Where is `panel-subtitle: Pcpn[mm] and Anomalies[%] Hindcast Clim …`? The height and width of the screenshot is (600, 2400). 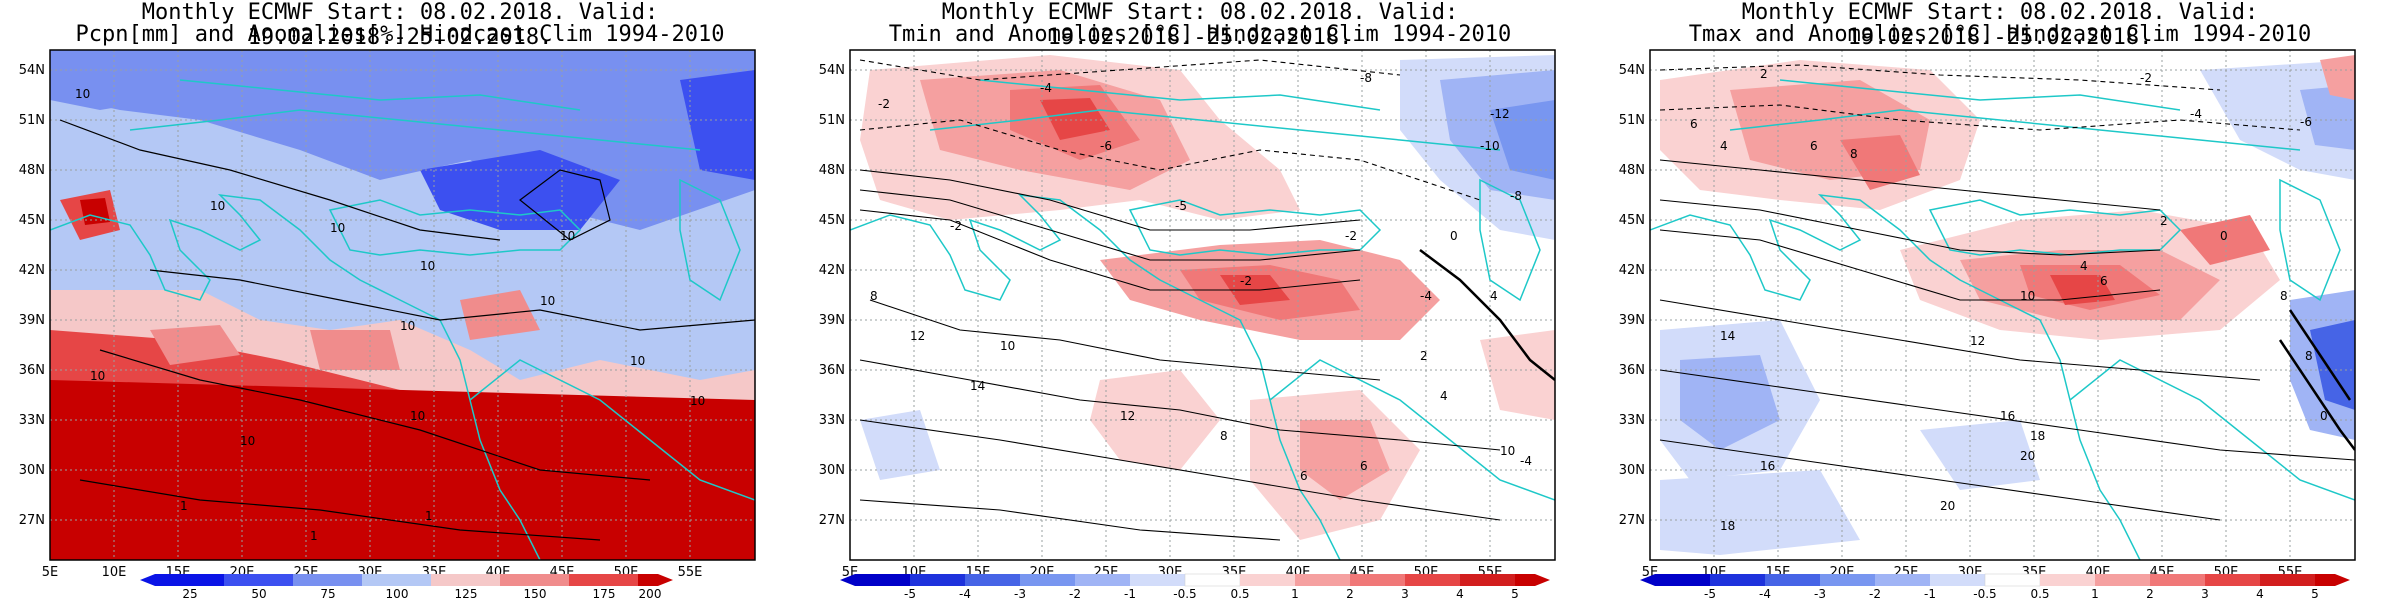
panel-subtitle: Pcpn[mm] and Anomalies[%] Hindcast Clim … is located at coordinates (400, 34).